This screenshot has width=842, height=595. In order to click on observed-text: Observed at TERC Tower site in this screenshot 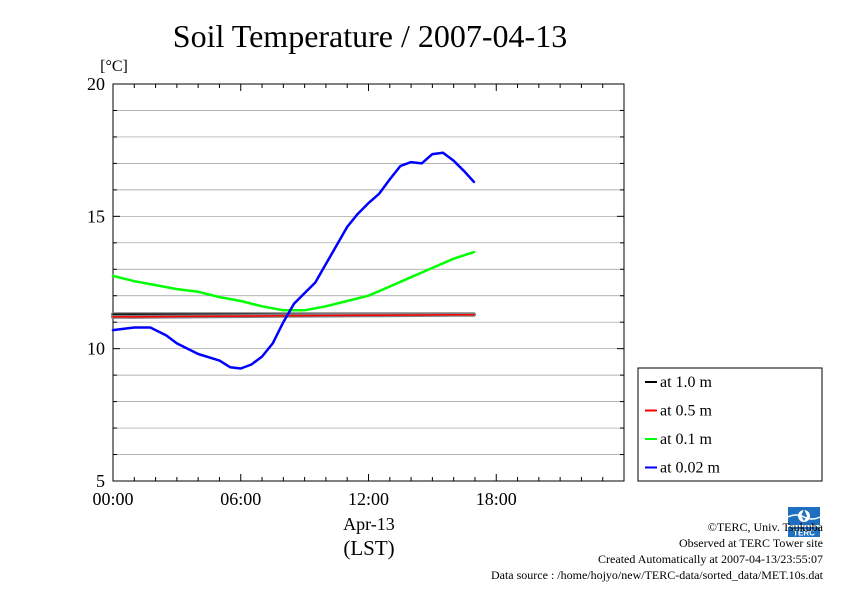, I will do `click(750, 543)`.